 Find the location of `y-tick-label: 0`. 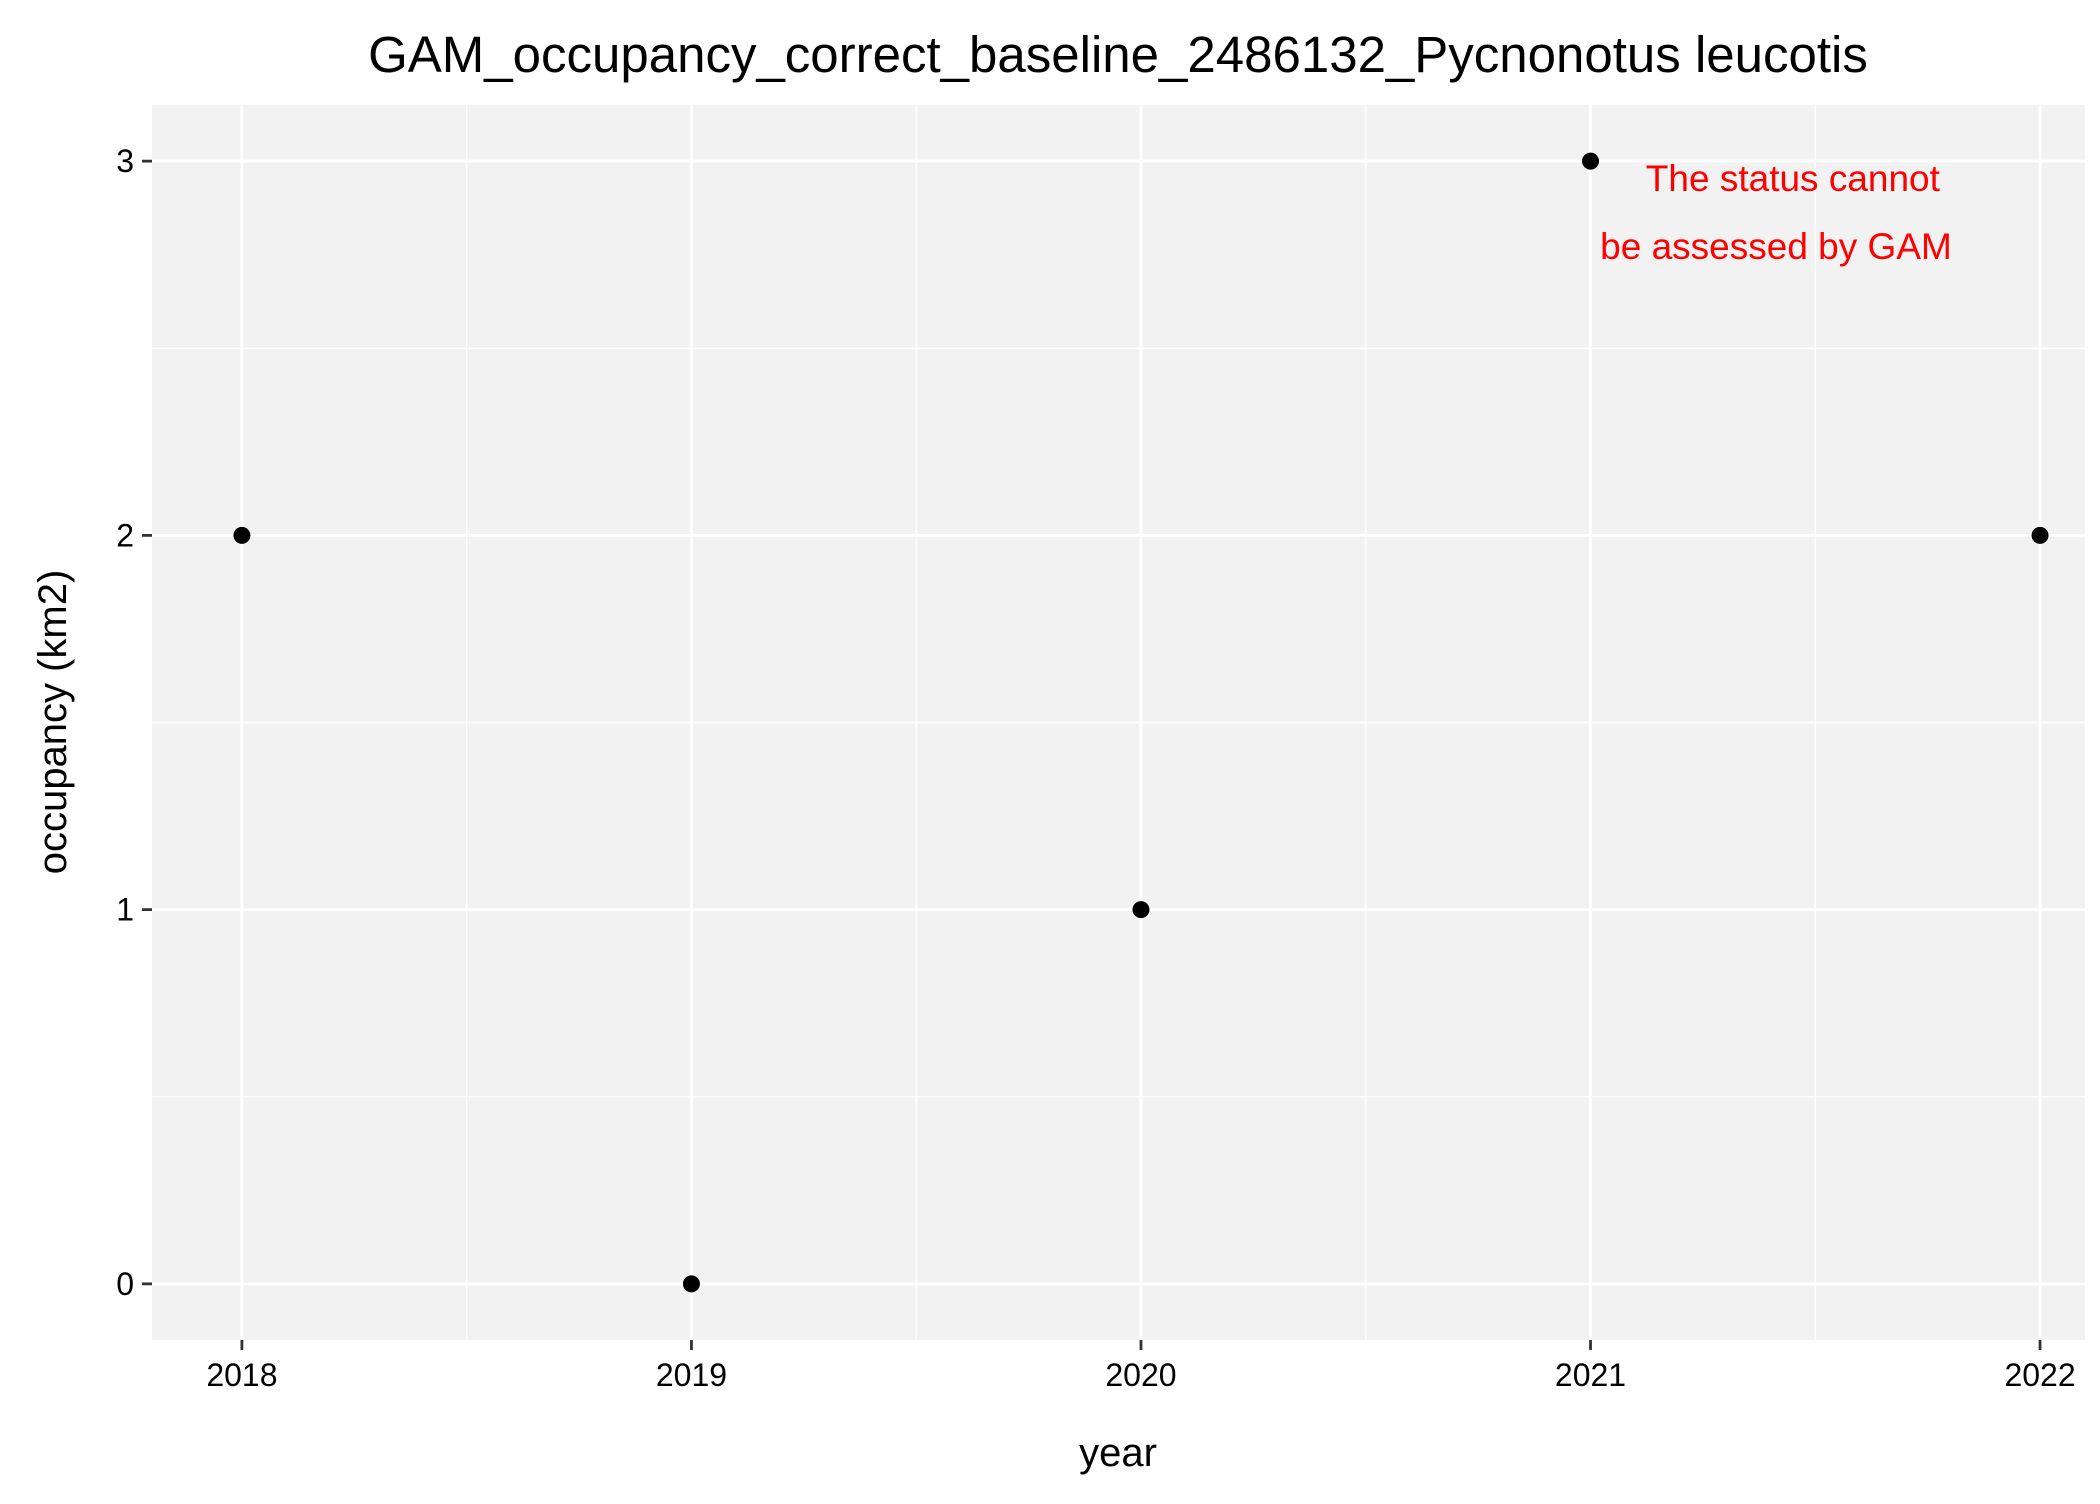

y-tick-label: 0 is located at coordinates (125, 1284).